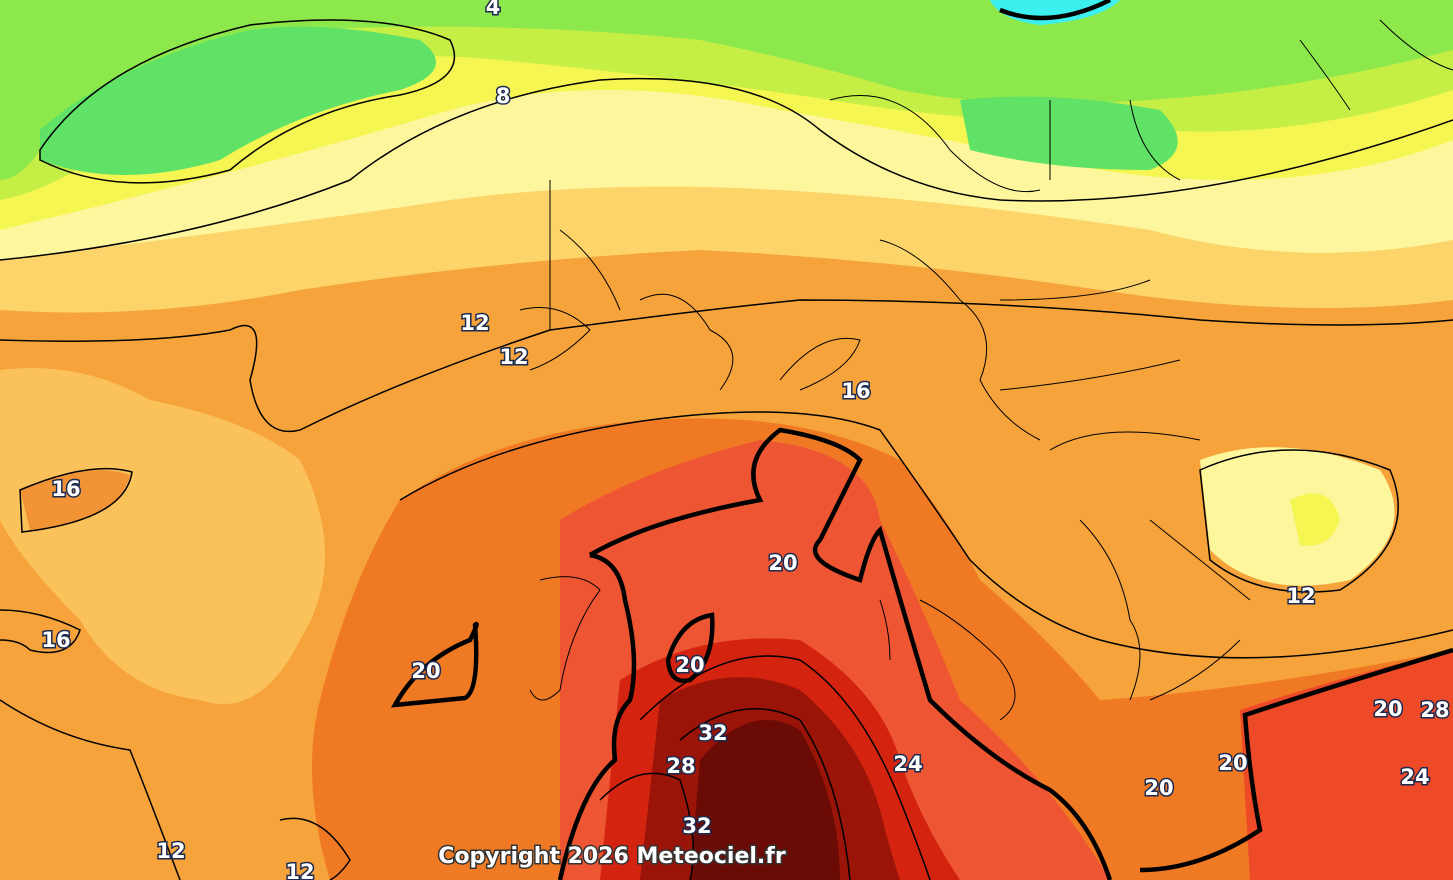  I want to click on contour-label: 4, so click(493, 9).